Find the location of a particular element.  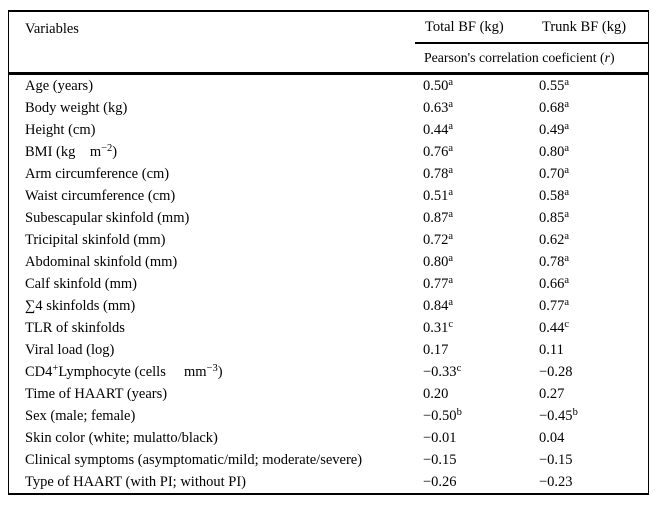

trunk-bf-value: 0.49a is located at coordinates (554, 129).